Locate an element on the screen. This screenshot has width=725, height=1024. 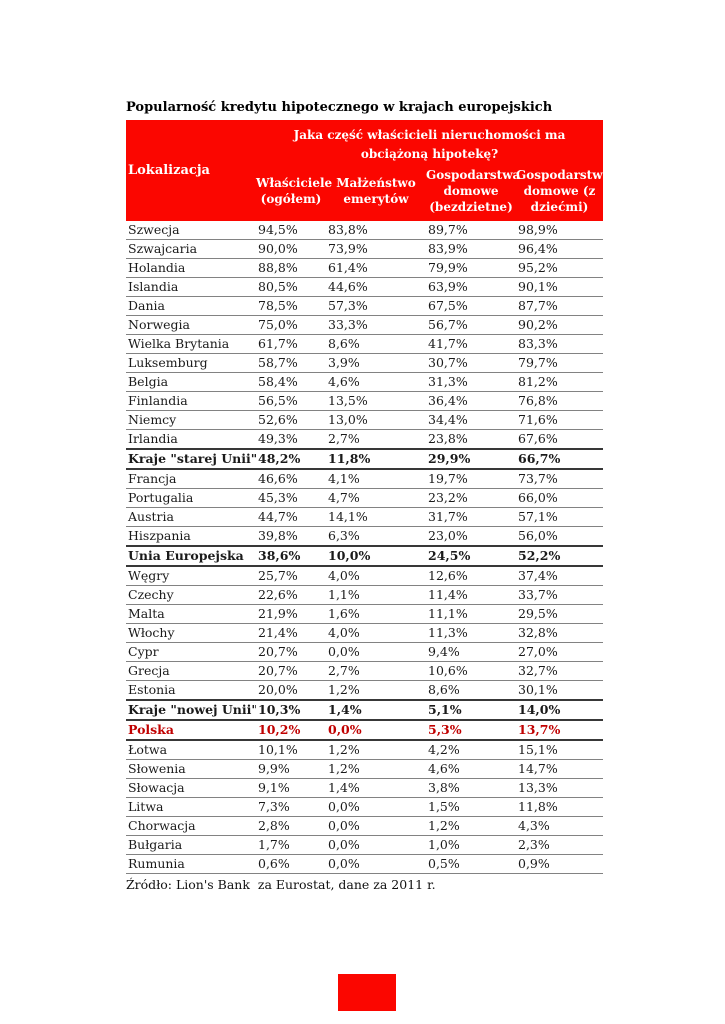
value-cell: 14,0% is located at coordinates (559, 710).